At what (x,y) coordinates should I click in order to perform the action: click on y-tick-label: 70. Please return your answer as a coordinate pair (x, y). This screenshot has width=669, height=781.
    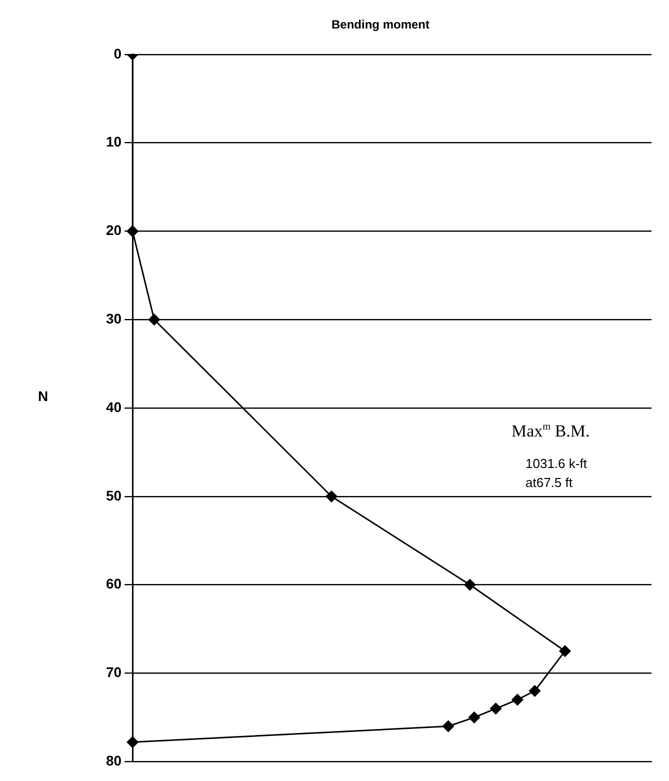
    Looking at the image, I should click on (114, 672).